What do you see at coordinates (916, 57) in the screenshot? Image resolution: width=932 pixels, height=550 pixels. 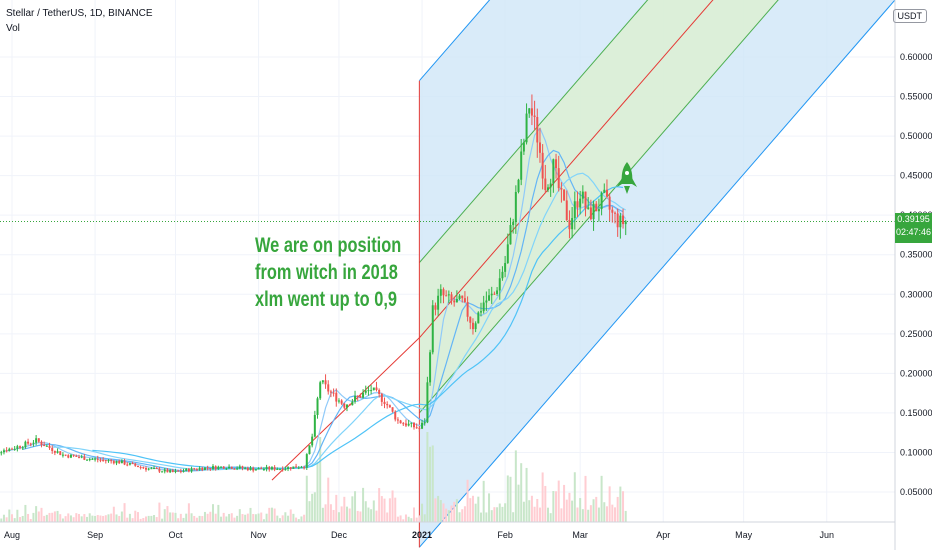 I see `y-tick-label: 0.60000` at bounding box center [916, 57].